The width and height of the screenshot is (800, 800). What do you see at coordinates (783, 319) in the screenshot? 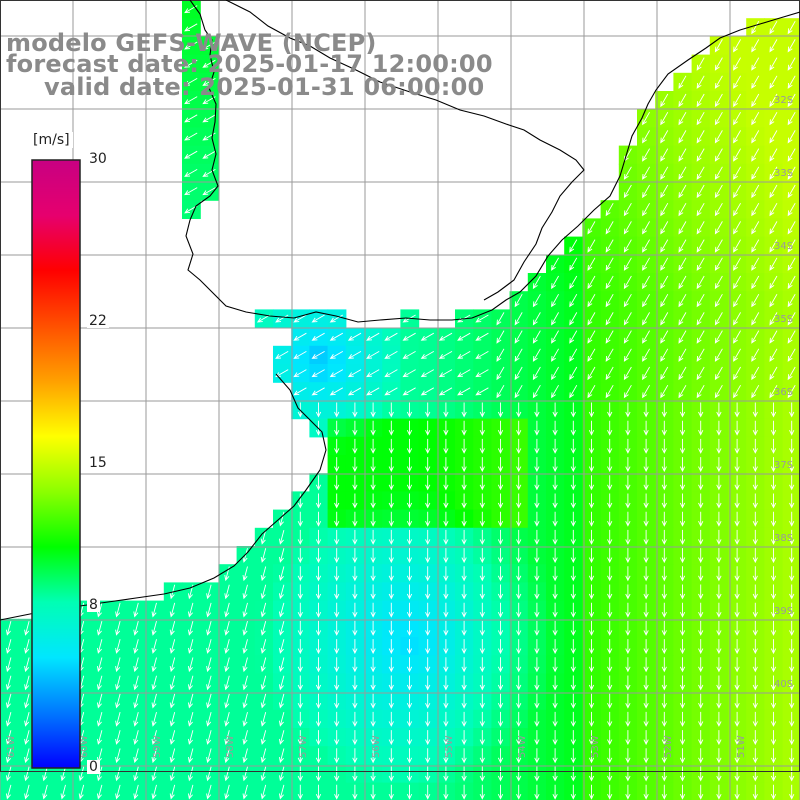
I see `latitude-label: 35S` at bounding box center [783, 319].